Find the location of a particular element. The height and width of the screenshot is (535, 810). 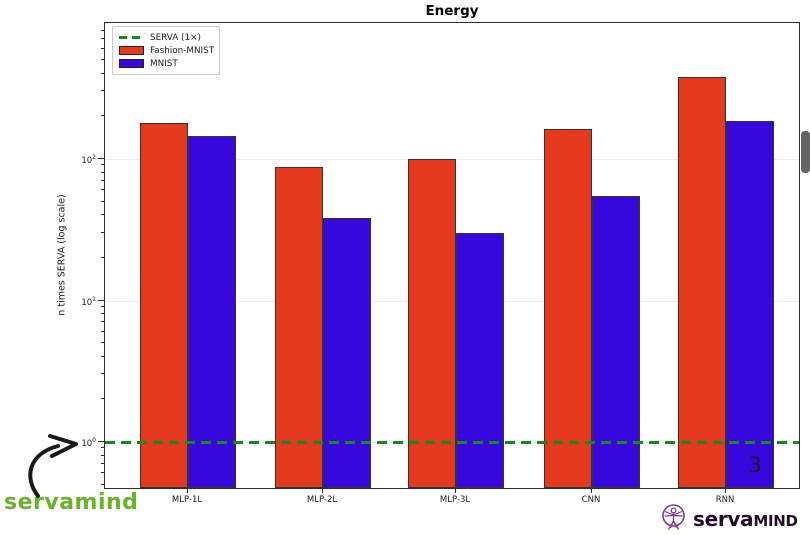

vitruvian-man-icon is located at coordinates (673, 519).